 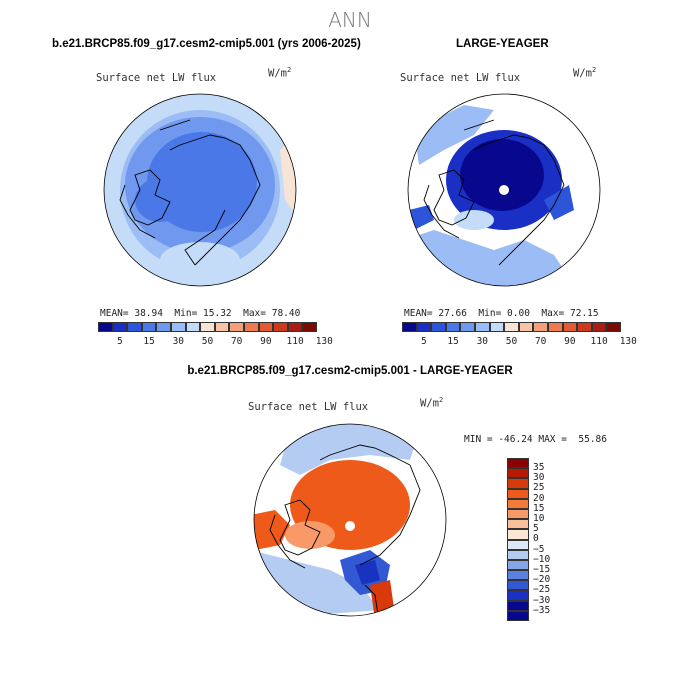 What do you see at coordinates (599, 341) in the screenshot?
I see `panel2-colorbar-tick-label: 110` at bounding box center [599, 341].